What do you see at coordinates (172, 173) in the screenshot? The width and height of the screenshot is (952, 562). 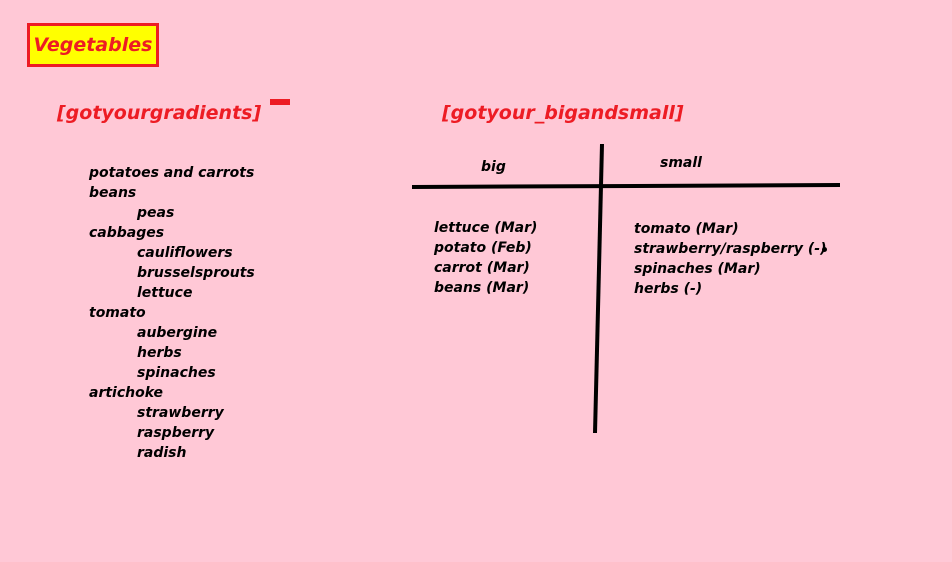 I see `gradient-list-item: potatoes and carrots` at bounding box center [172, 173].